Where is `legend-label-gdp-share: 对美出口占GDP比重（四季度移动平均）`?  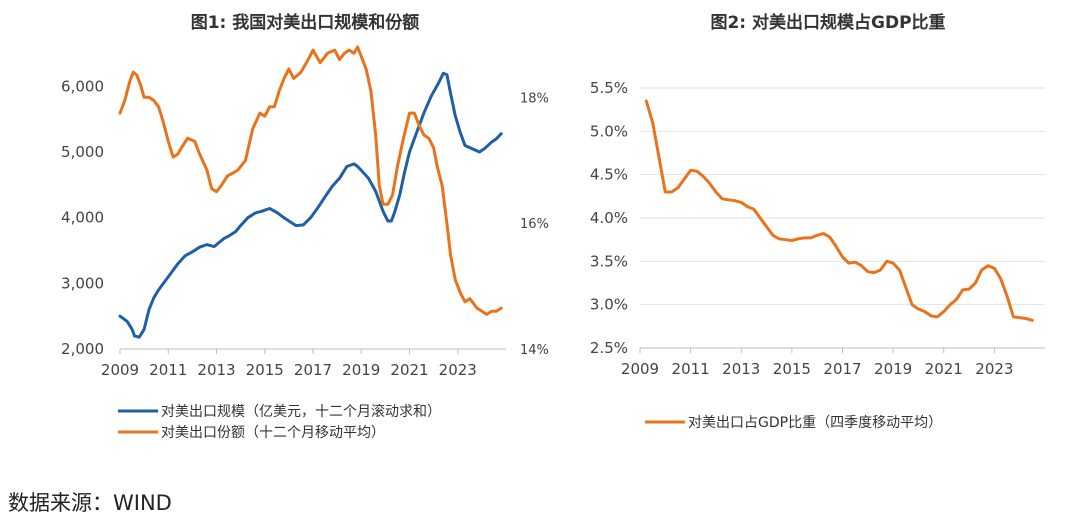
legend-label-gdp-share: 对美出口占GDP比重（四季度移动平均） is located at coordinates (815, 423).